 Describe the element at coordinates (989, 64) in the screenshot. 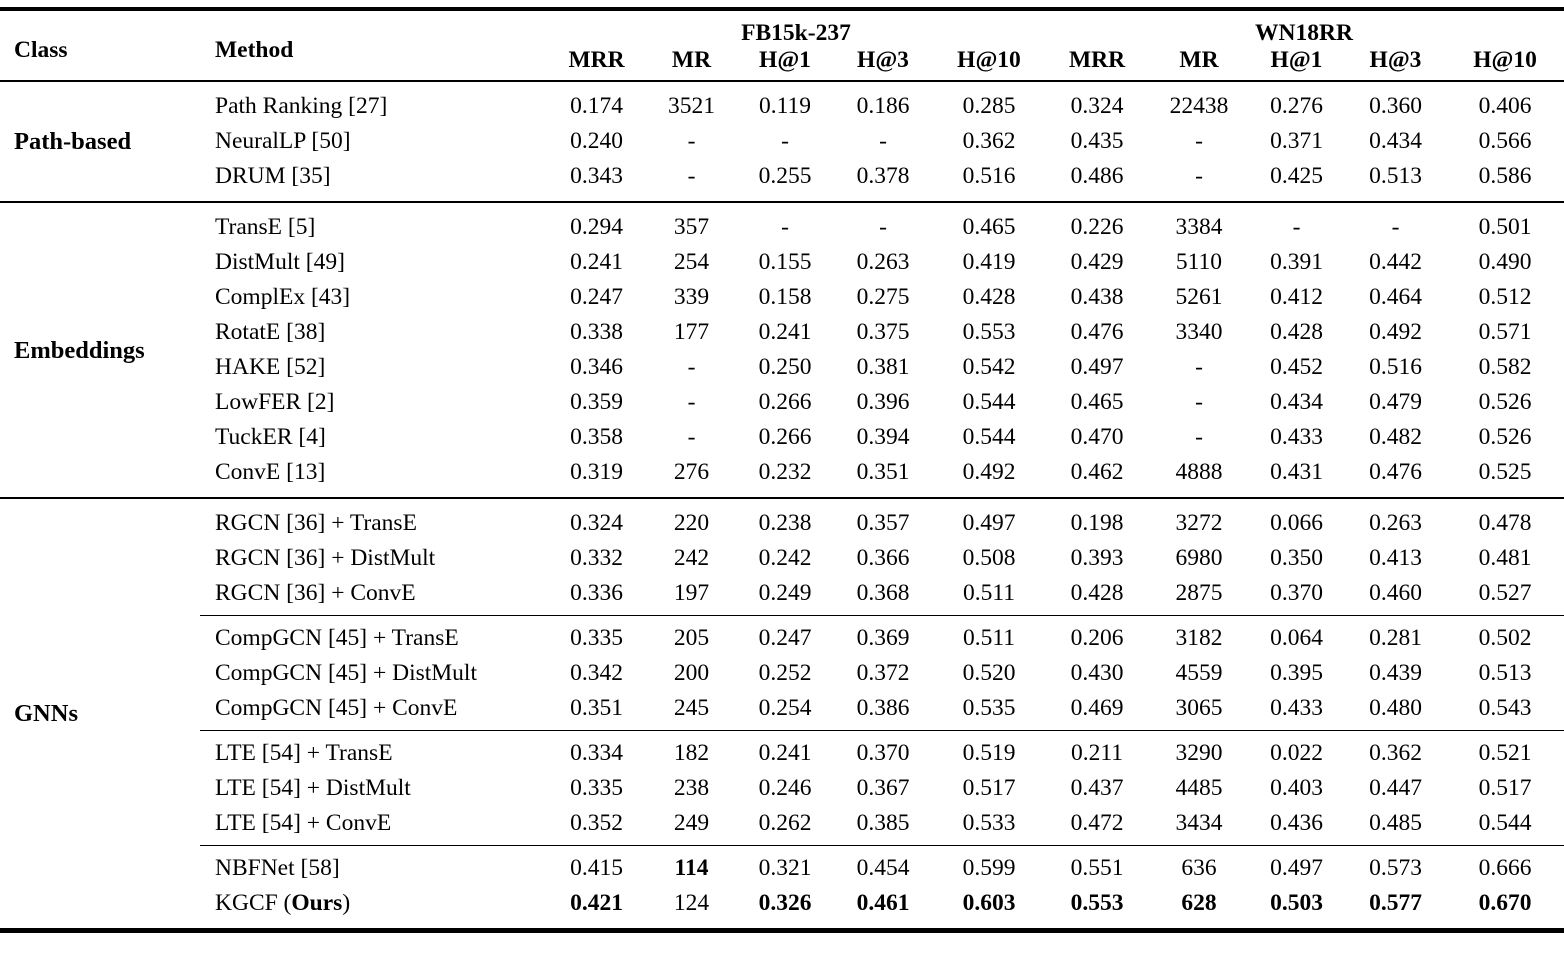

I see `col-header-fb-h10: H@10` at that location.